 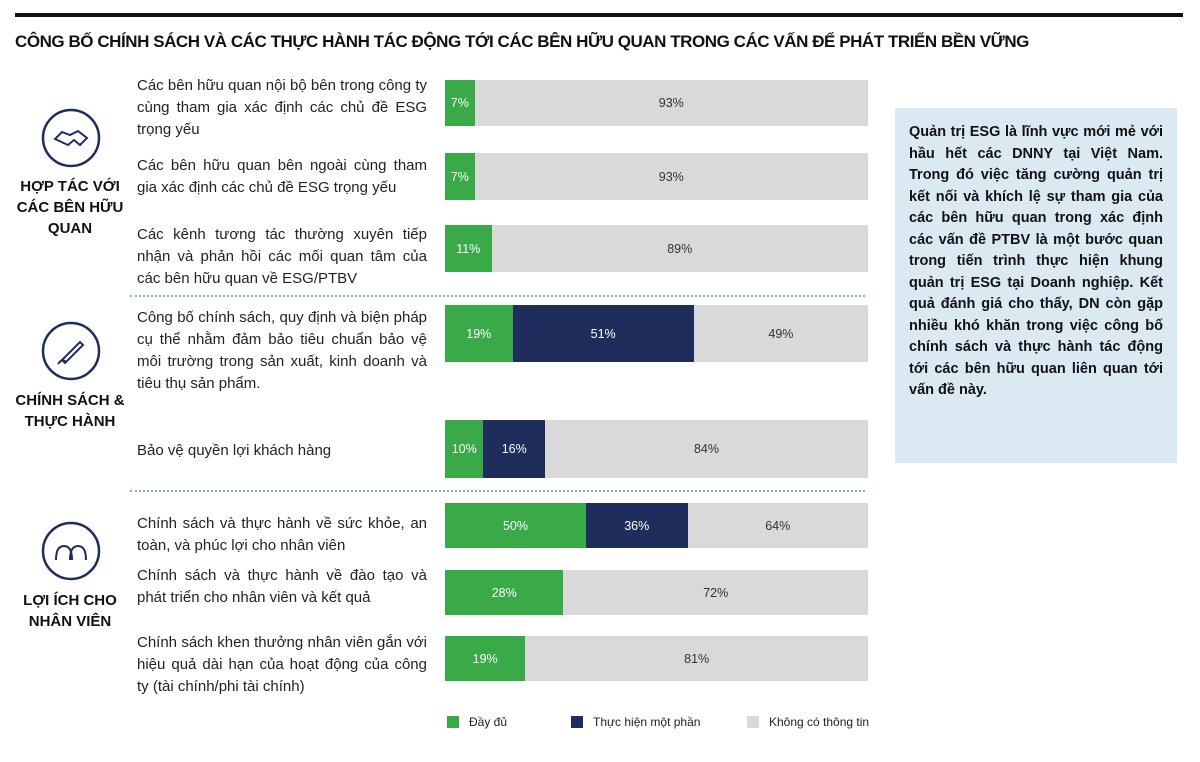 I want to click on group-label: CHÍNH SÁCH & THỰC HÀNH, so click(x=70, y=411).